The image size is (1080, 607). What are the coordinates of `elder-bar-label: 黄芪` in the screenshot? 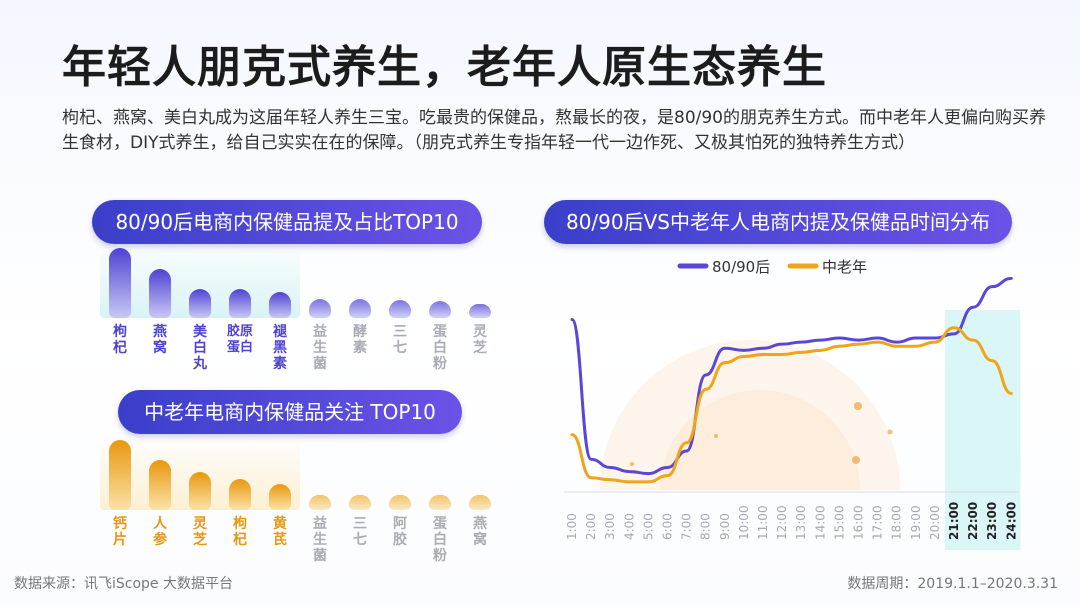 It's located at (280, 532).